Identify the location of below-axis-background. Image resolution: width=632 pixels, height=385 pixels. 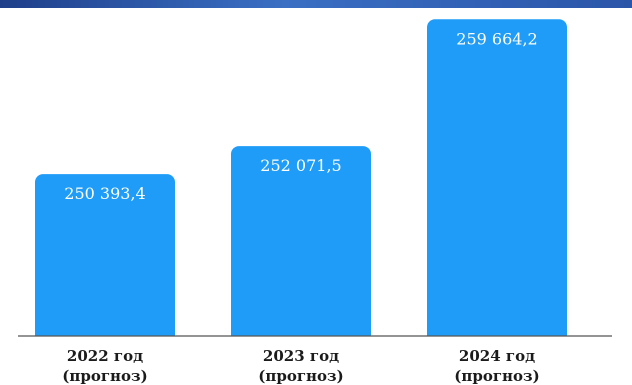
(316, 360).